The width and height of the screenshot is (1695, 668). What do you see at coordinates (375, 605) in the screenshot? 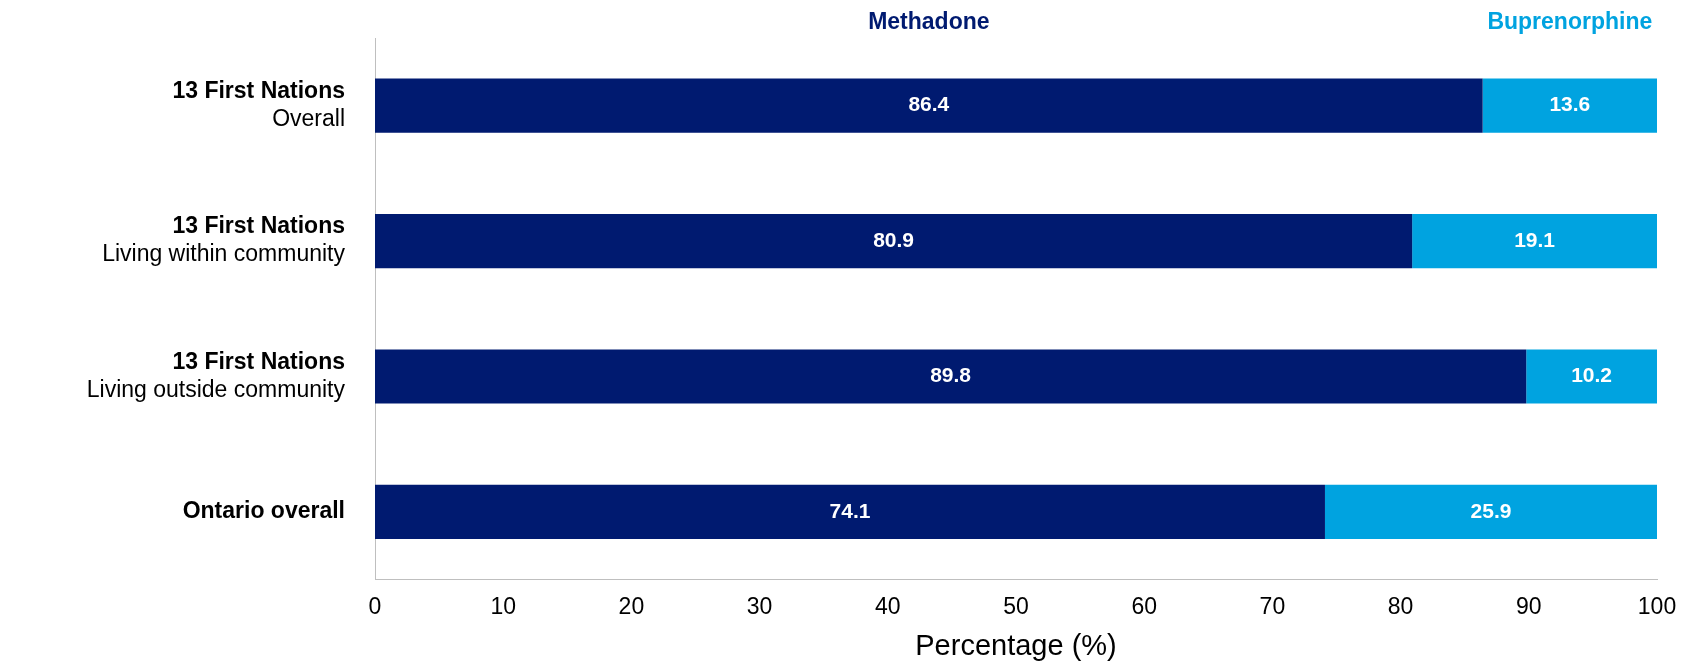
I see `x-tick-label: 0` at bounding box center [375, 605].